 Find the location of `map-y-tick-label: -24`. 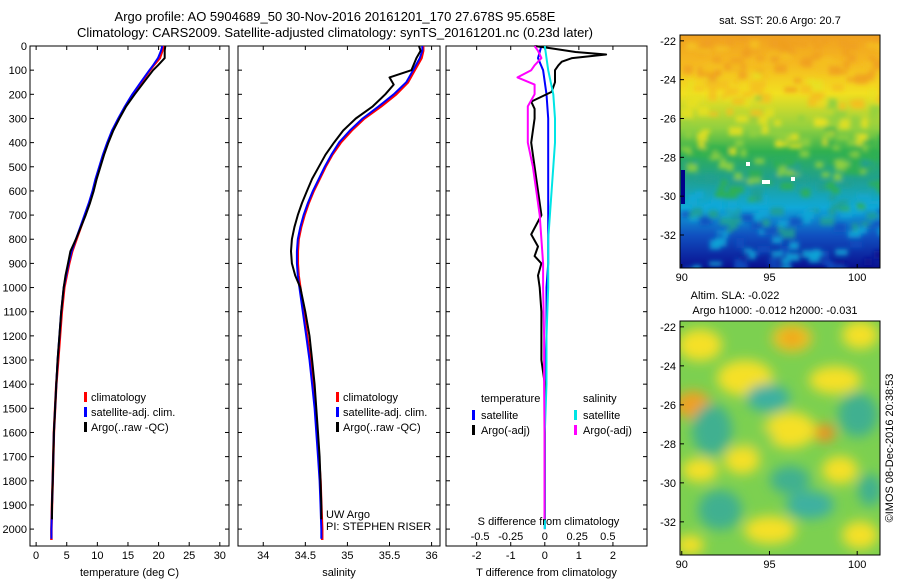

map-y-tick-label: -24 is located at coordinates (668, 367).